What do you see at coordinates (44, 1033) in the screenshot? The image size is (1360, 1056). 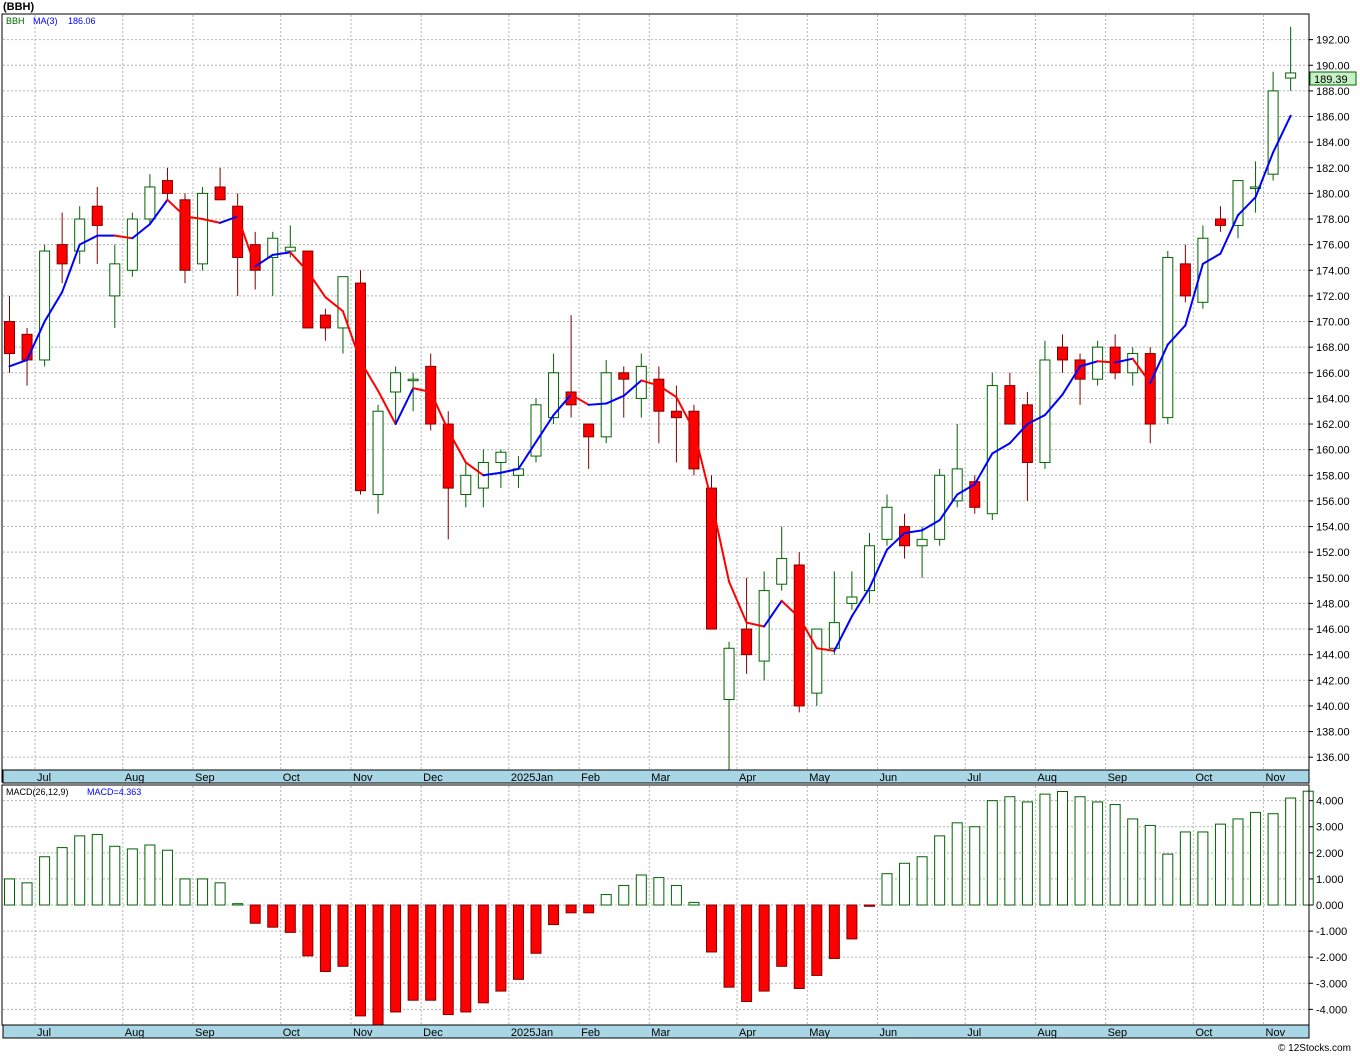 I see `macd-x-label: Jul` at bounding box center [44, 1033].